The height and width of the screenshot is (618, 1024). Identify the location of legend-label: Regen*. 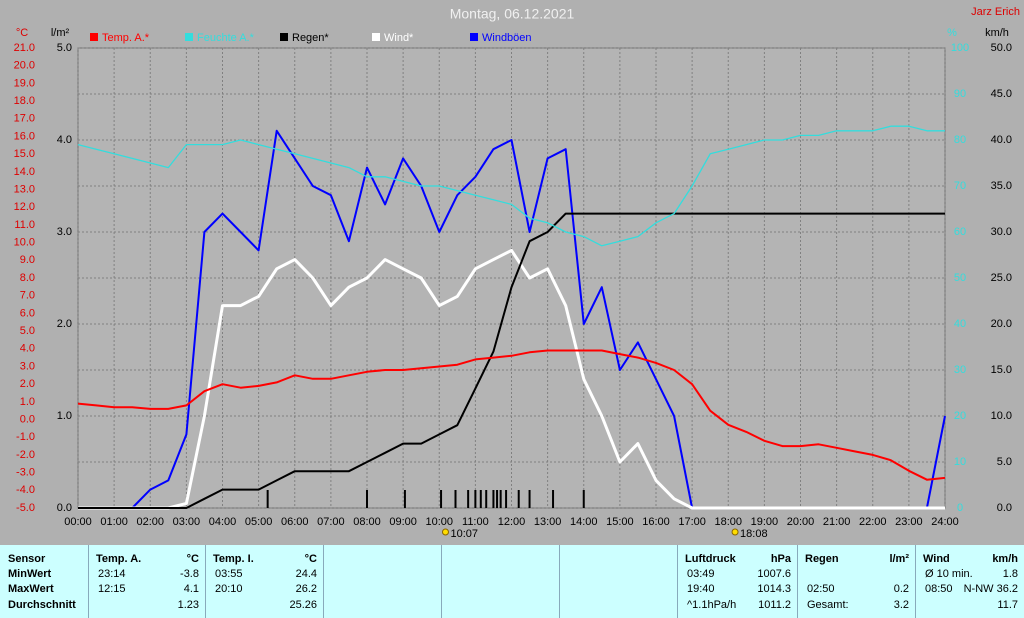
(310, 38).